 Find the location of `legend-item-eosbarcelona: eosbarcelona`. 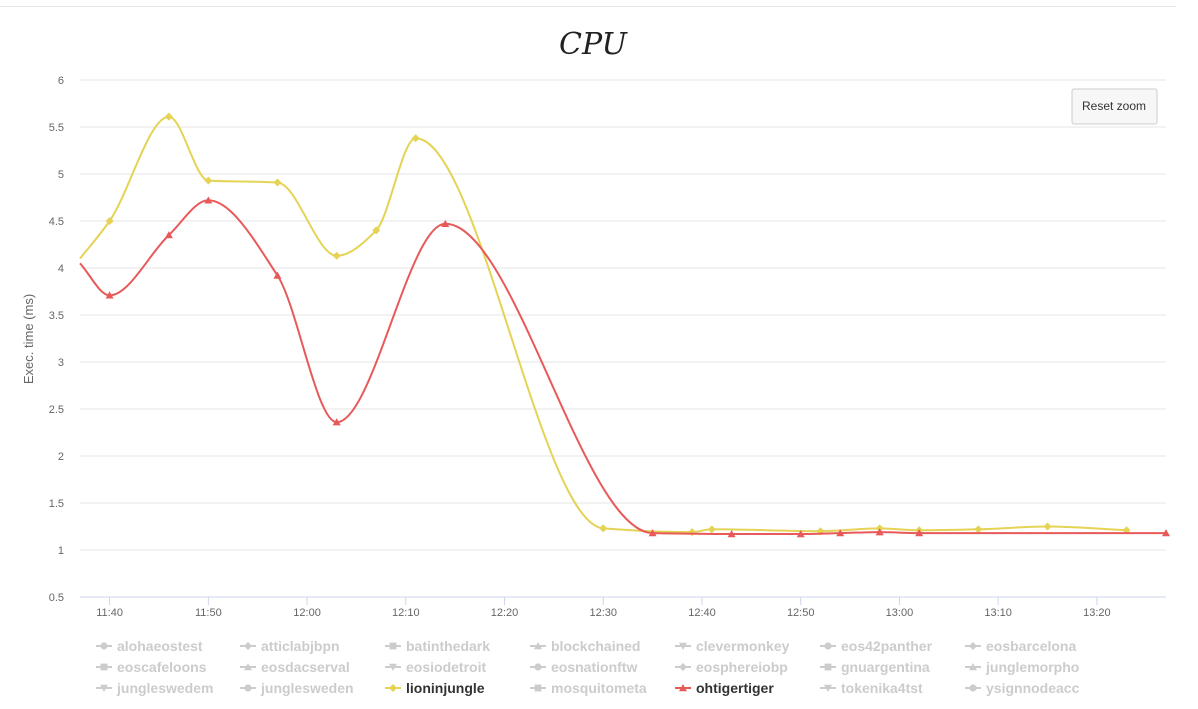

legend-item-eosbarcelona: eosbarcelona is located at coordinates (1020, 646).